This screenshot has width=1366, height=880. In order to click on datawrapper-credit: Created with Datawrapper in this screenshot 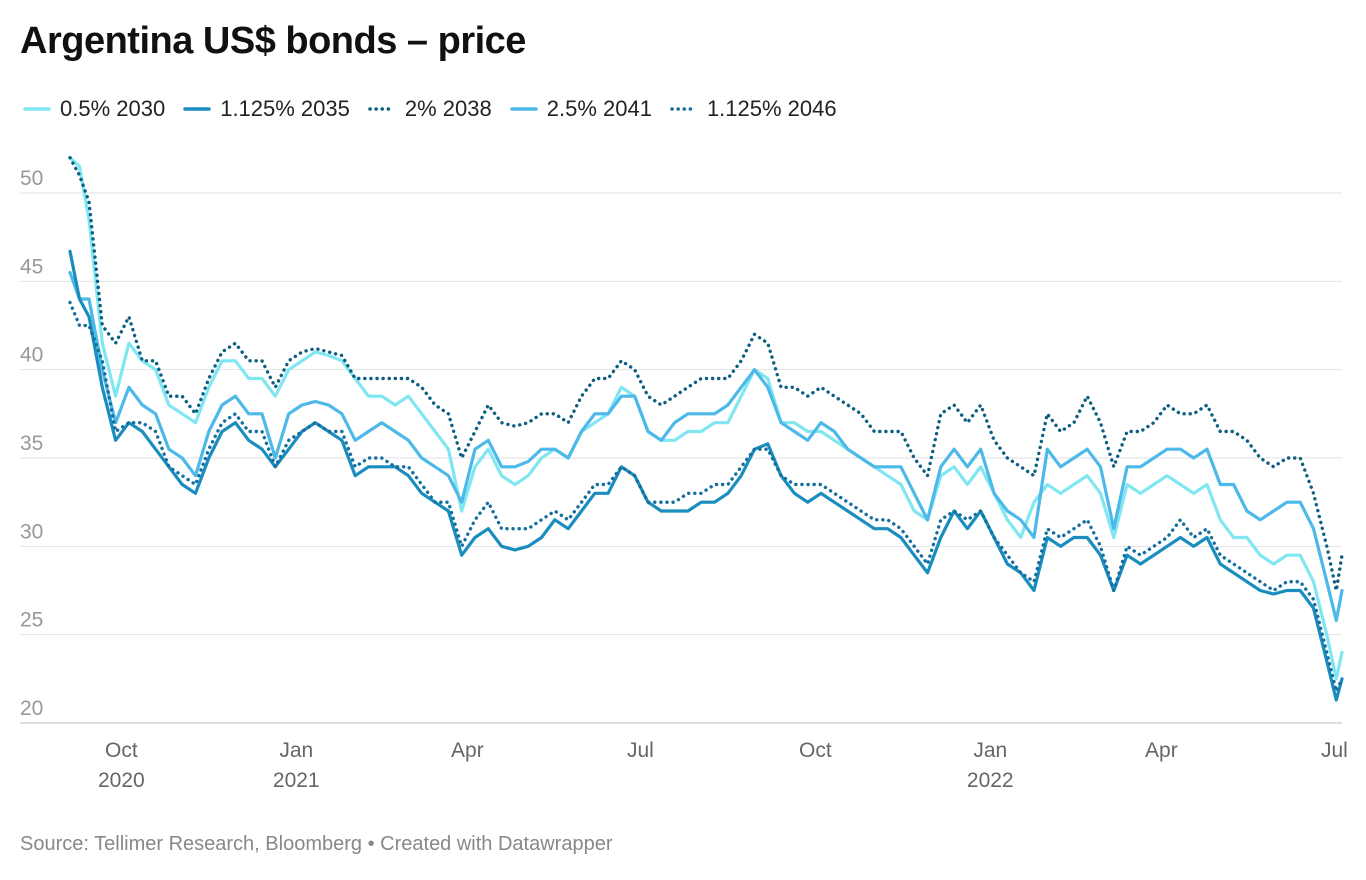, I will do `click(496, 844)`.